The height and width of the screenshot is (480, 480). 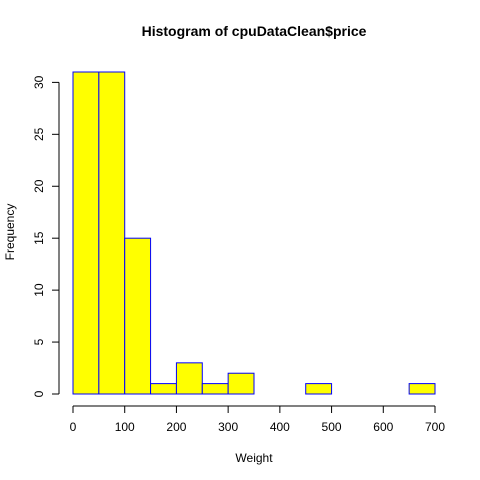 What do you see at coordinates (257, 419) in the screenshot?
I see `x-axis: 0 100 200 300 400 500 600 700` at bounding box center [257, 419].